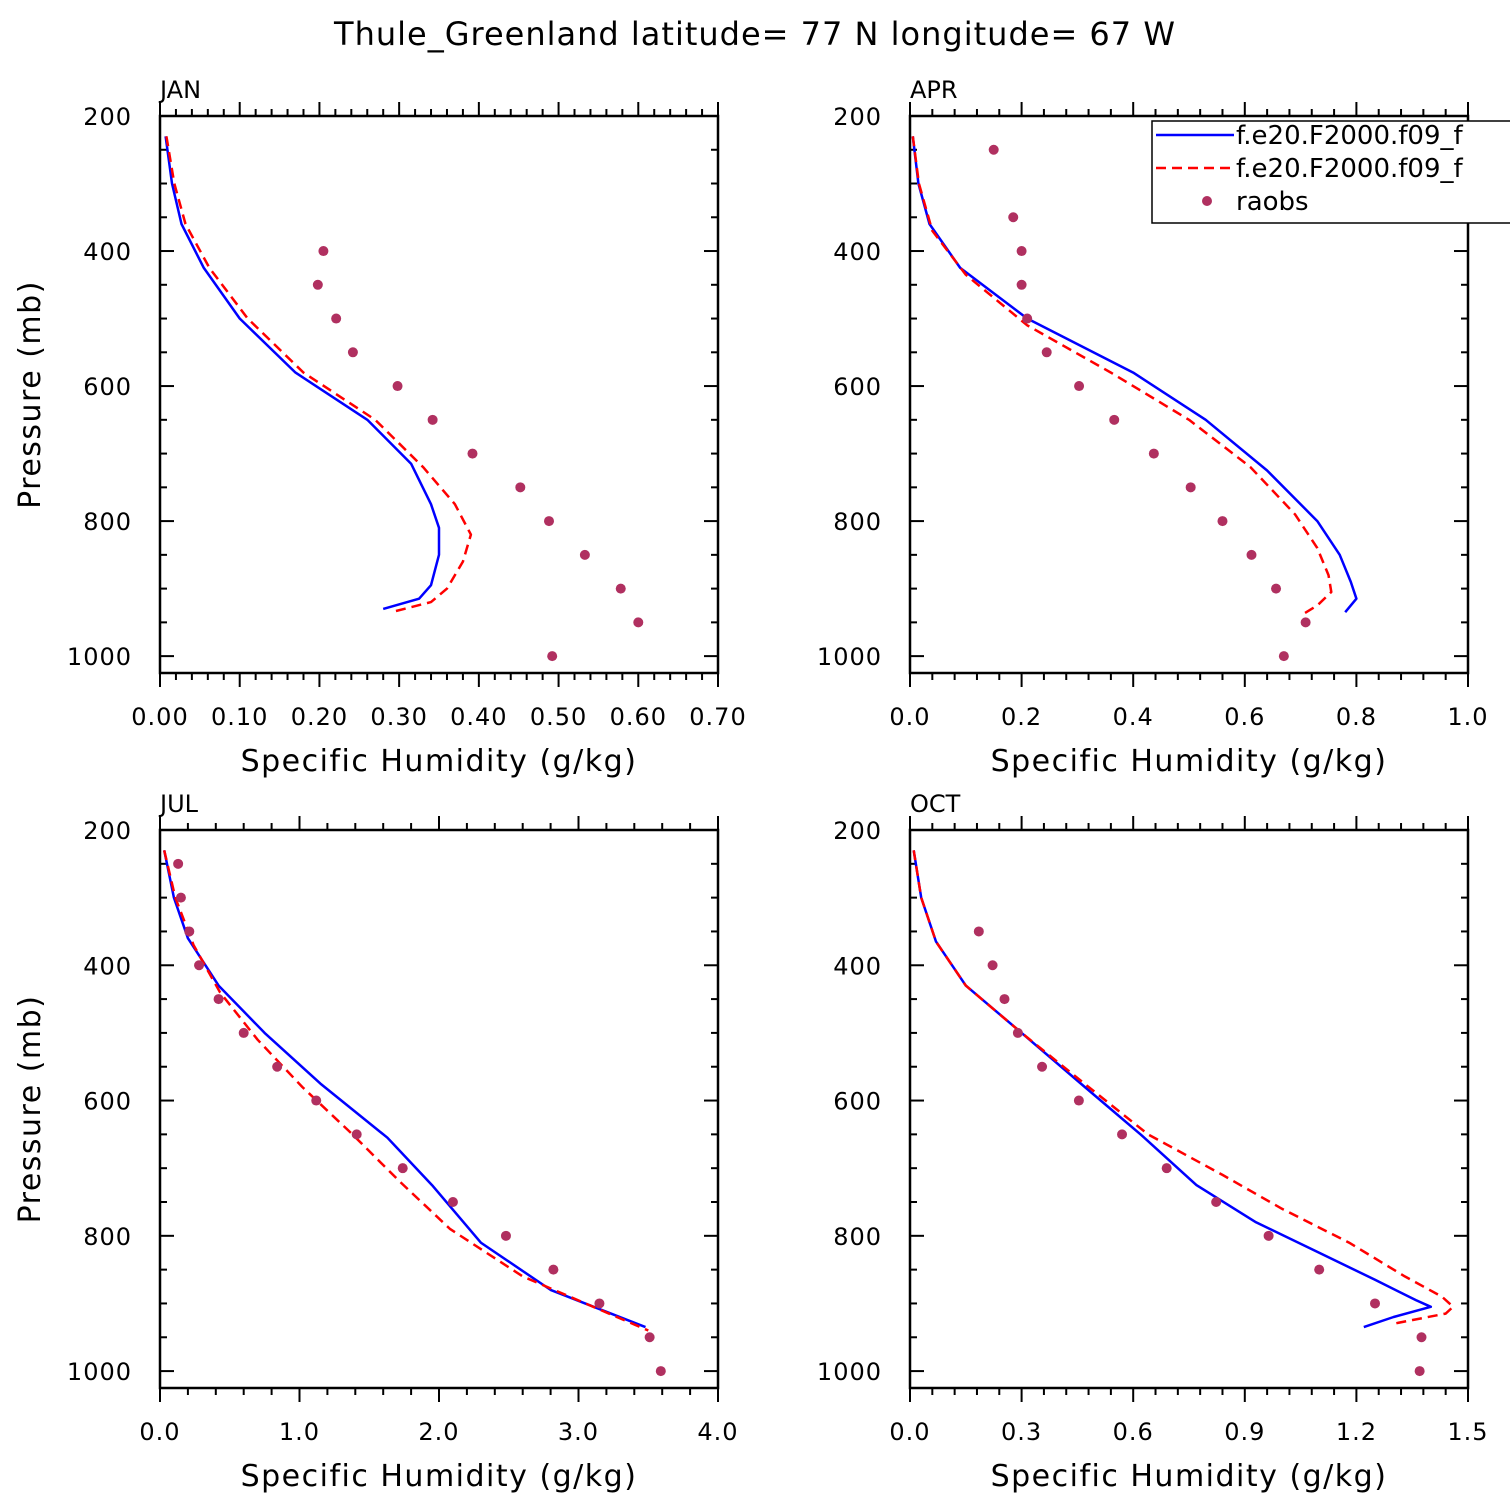 This screenshot has width=1510, height=1510. Describe the element at coordinates (558, 717) in the screenshot. I see `x-tick-label: 0.50` at that location.